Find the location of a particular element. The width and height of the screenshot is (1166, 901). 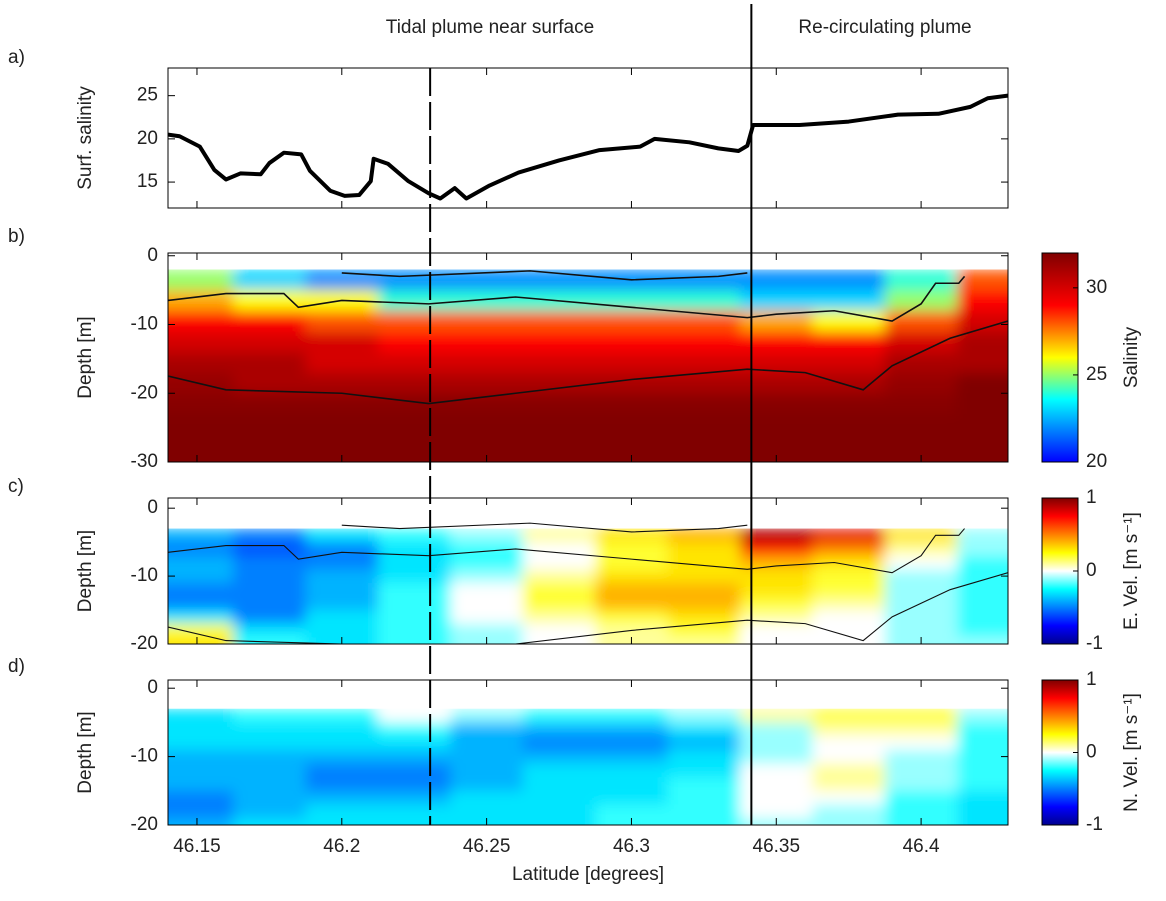

salinity-line is located at coordinates (588, 147).